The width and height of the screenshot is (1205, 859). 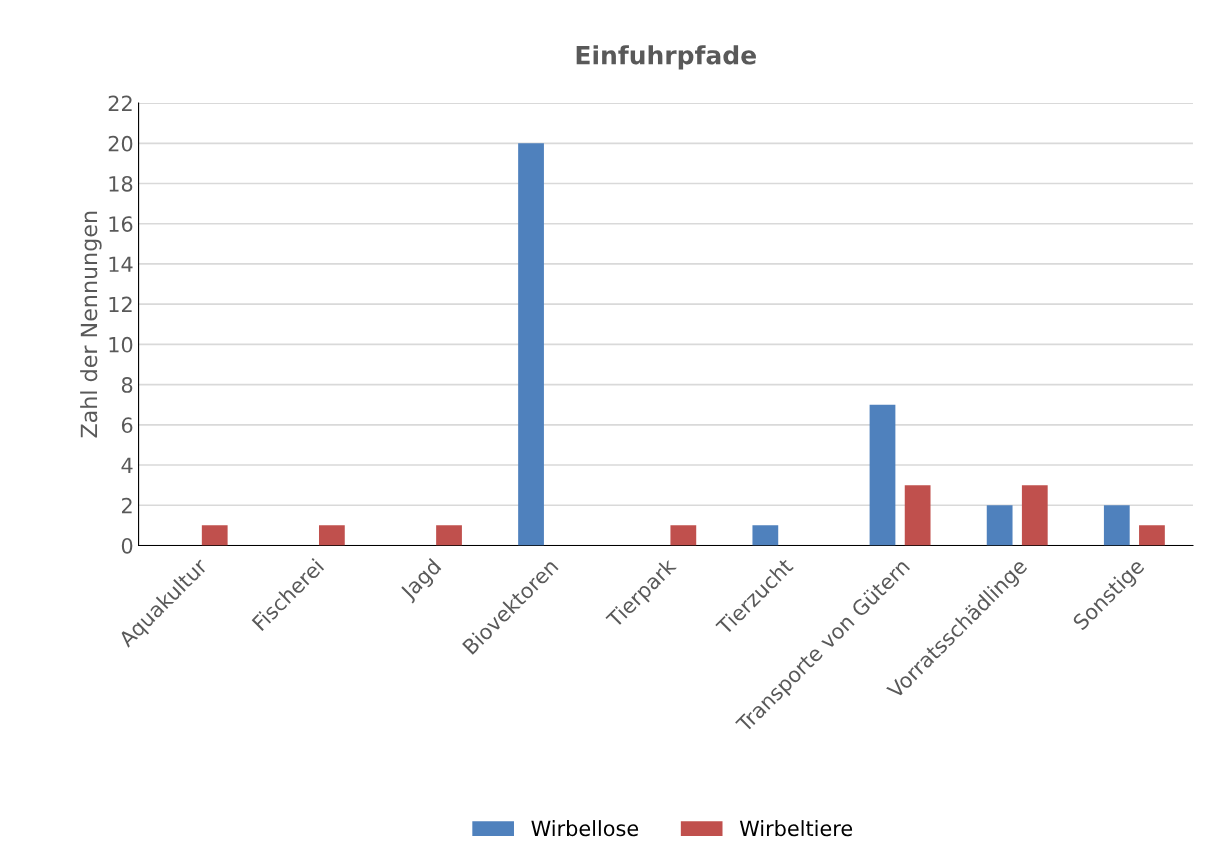 What do you see at coordinates (121, 183) in the screenshot?
I see `y-tick-label: 18` at bounding box center [121, 183].